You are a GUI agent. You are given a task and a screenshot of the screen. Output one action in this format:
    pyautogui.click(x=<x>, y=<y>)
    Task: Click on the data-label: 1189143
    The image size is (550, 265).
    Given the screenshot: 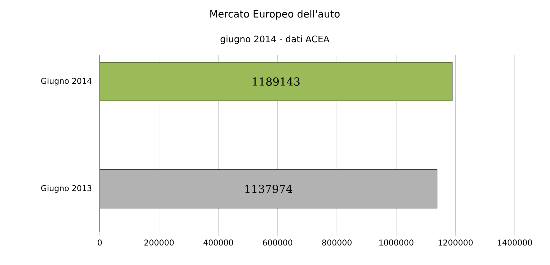 What is the action you would take?
    pyautogui.click(x=276, y=82)
    